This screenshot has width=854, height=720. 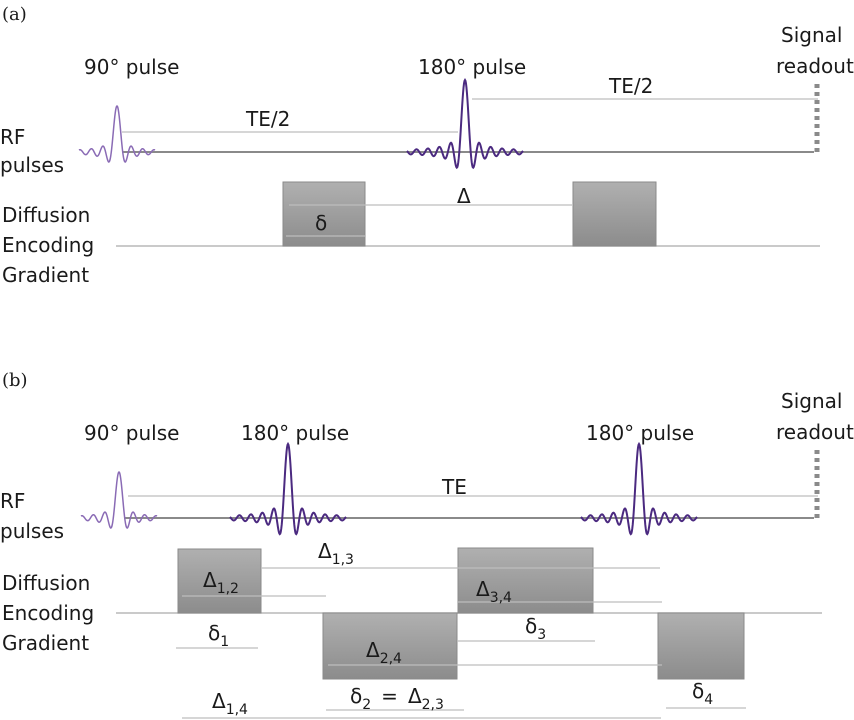 What do you see at coordinates (702, 693) in the screenshot?
I see `delta-4-label: δ4` at bounding box center [702, 693].